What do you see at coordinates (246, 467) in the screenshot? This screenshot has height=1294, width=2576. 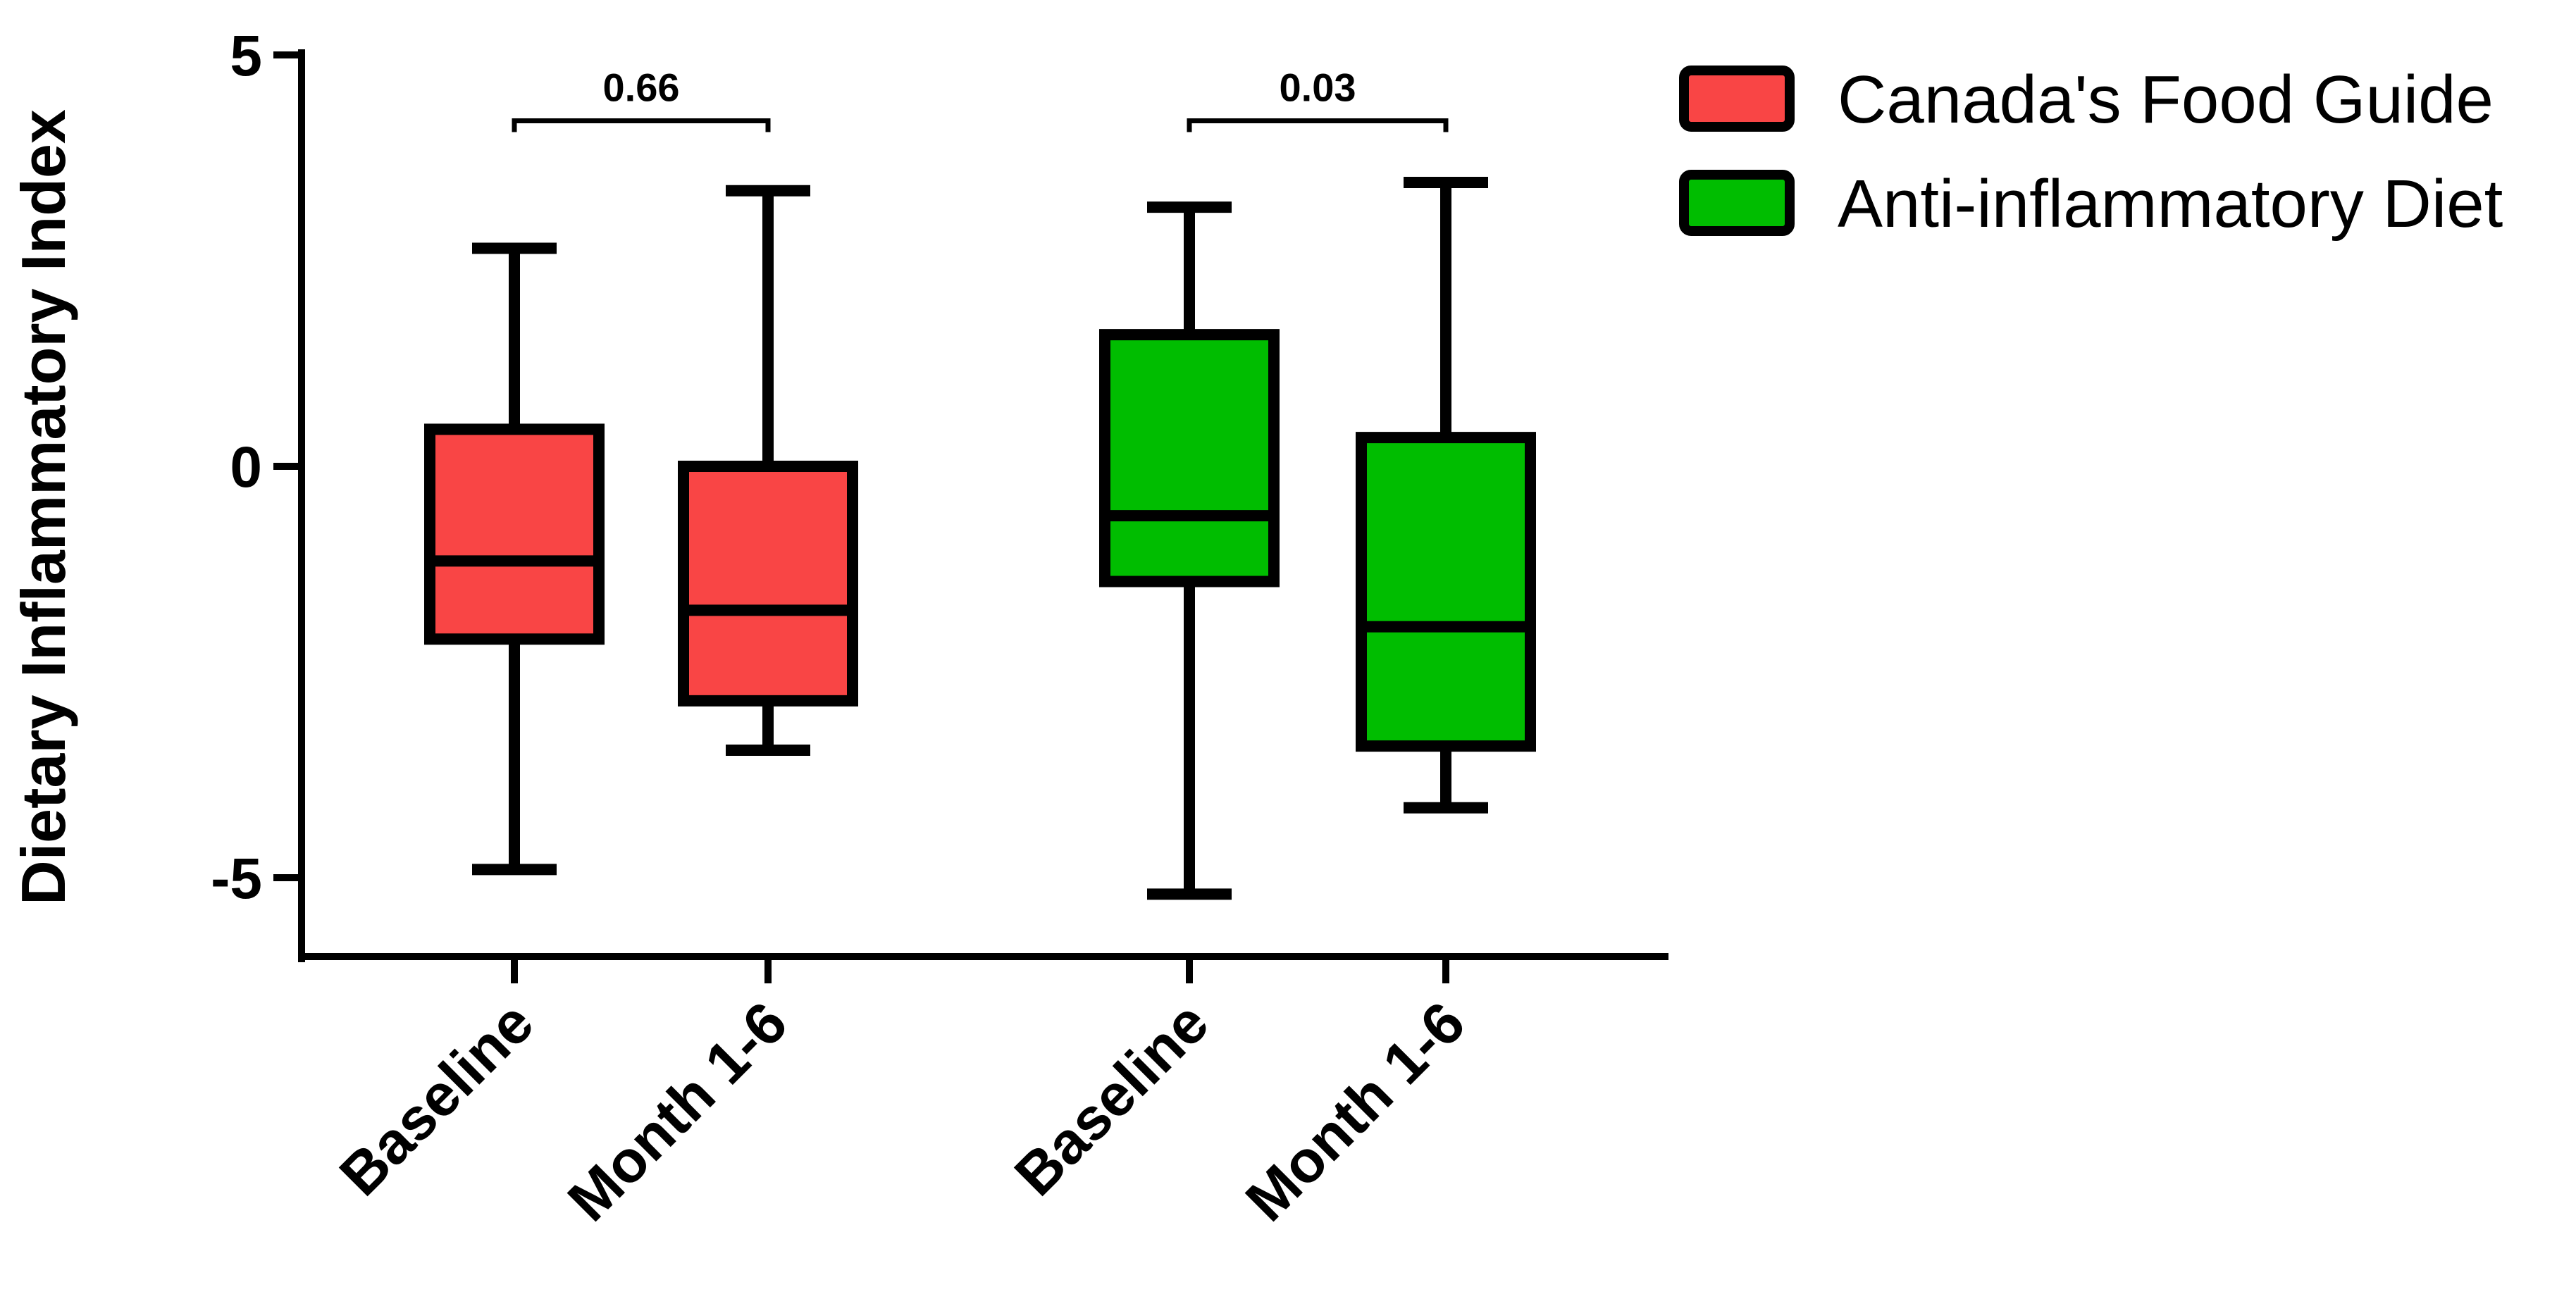 I see `y-tick-label: 0` at bounding box center [246, 467].